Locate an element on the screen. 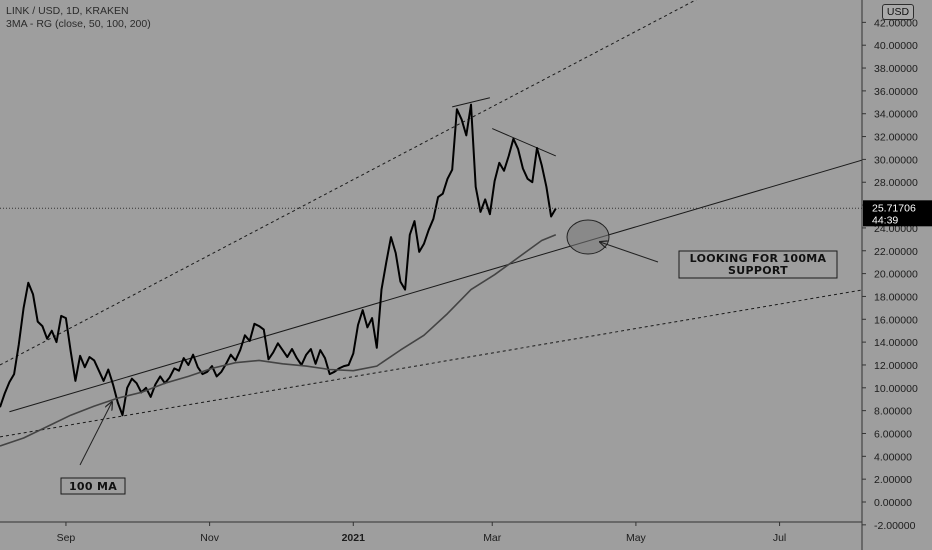  y-tick-label: 38.00000 is located at coordinates (896, 69).